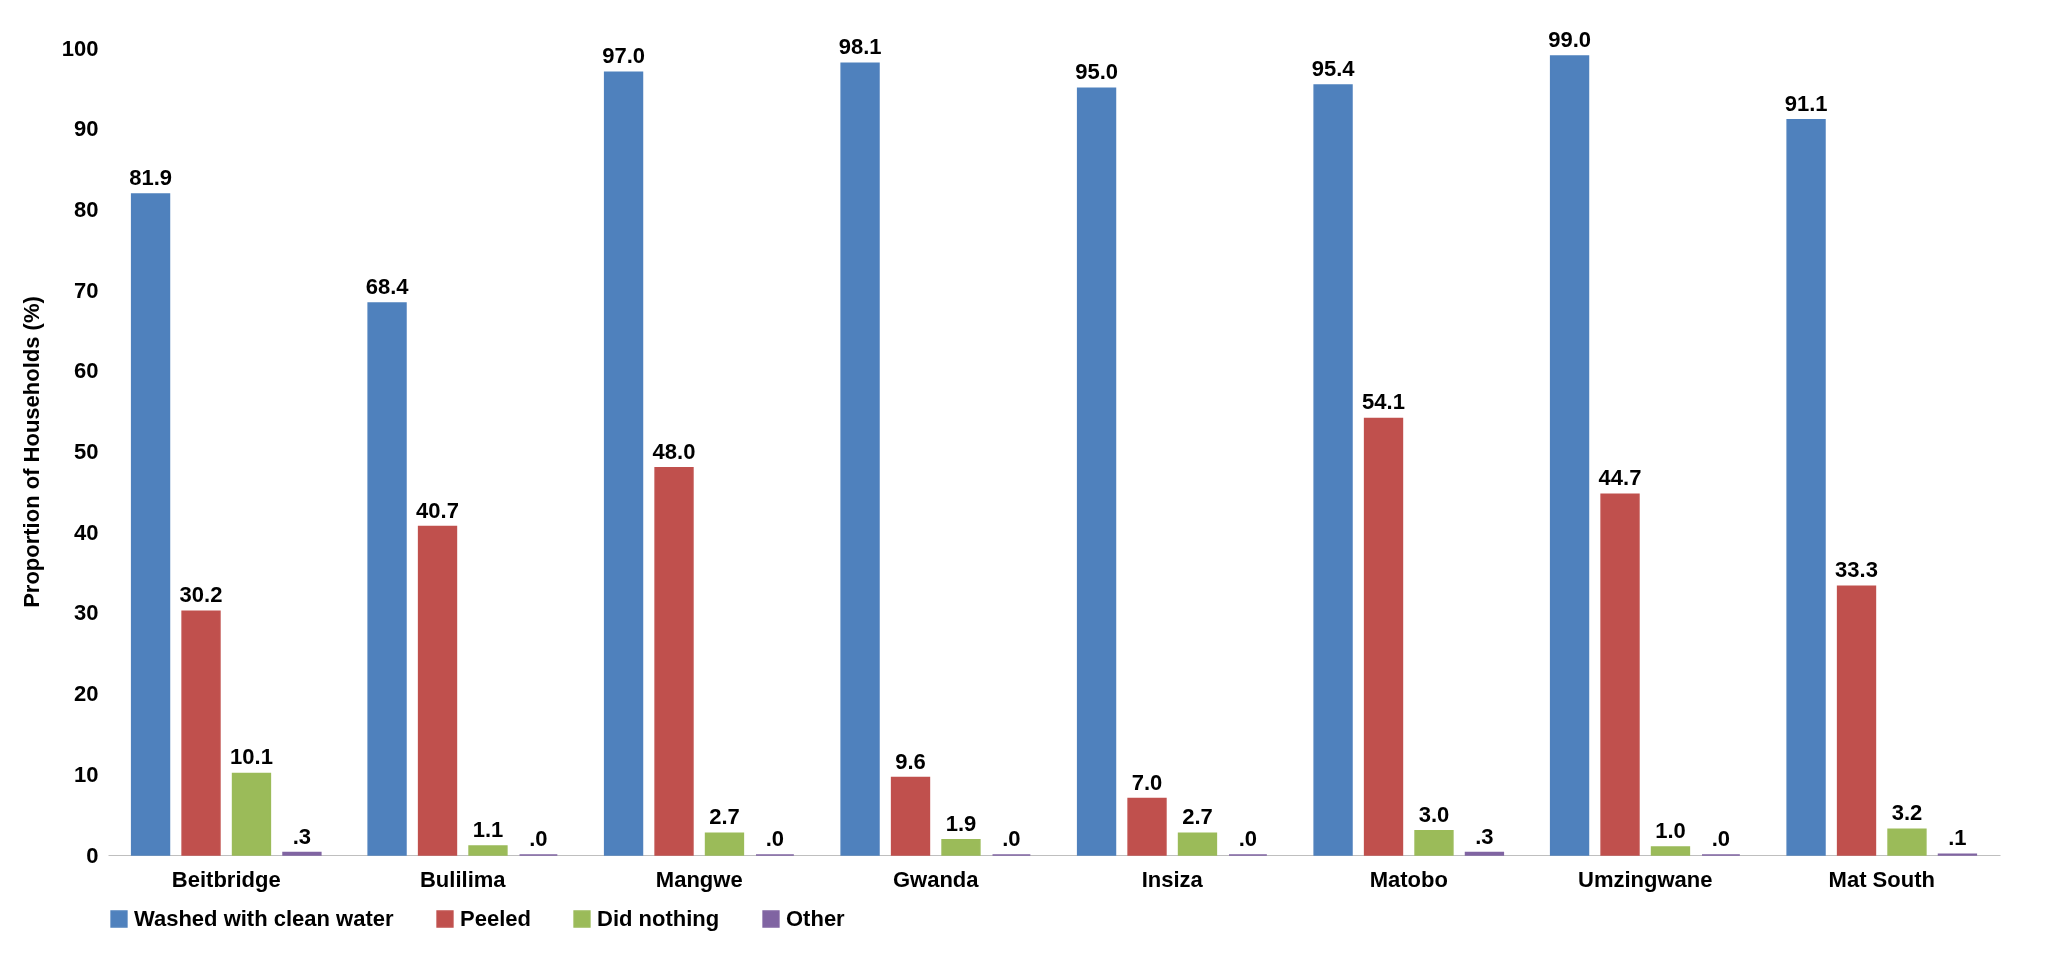  Describe the element at coordinates (816, 918) in the screenshot. I see `legend-label: Other` at that location.